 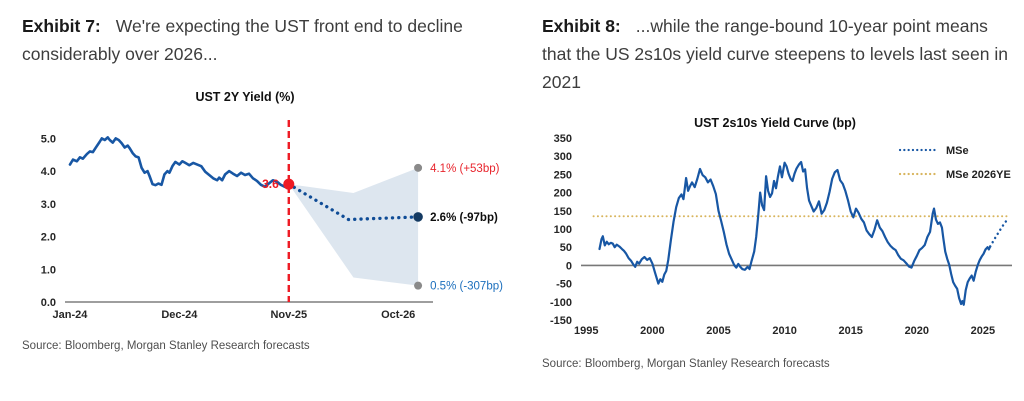 What do you see at coordinates (48, 303) in the screenshot?
I see `y-tick-label: 0.0` at bounding box center [48, 303].